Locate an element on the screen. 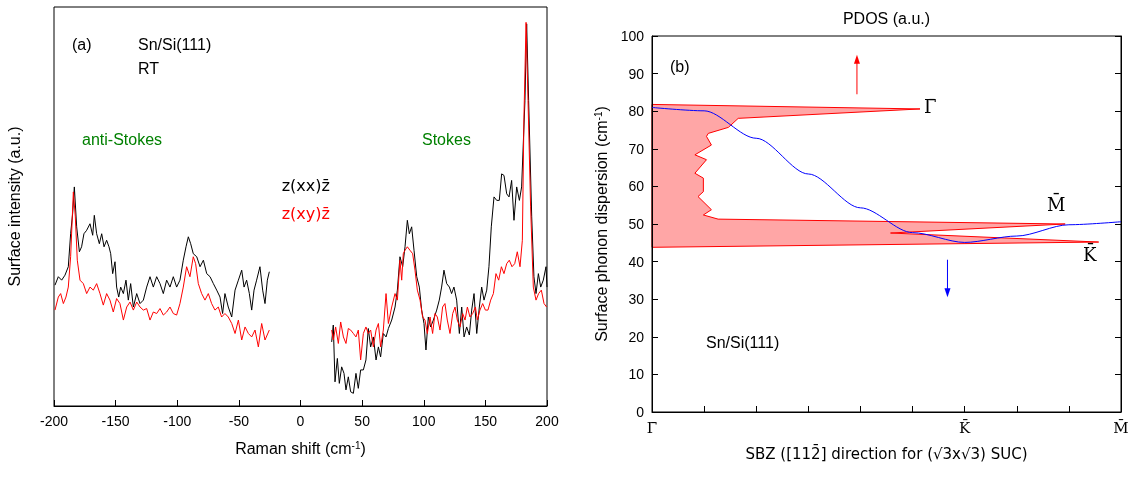 The width and height of the screenshot is (1133, 480). x-tick-label: 100 is located at coordinates (424, 421).